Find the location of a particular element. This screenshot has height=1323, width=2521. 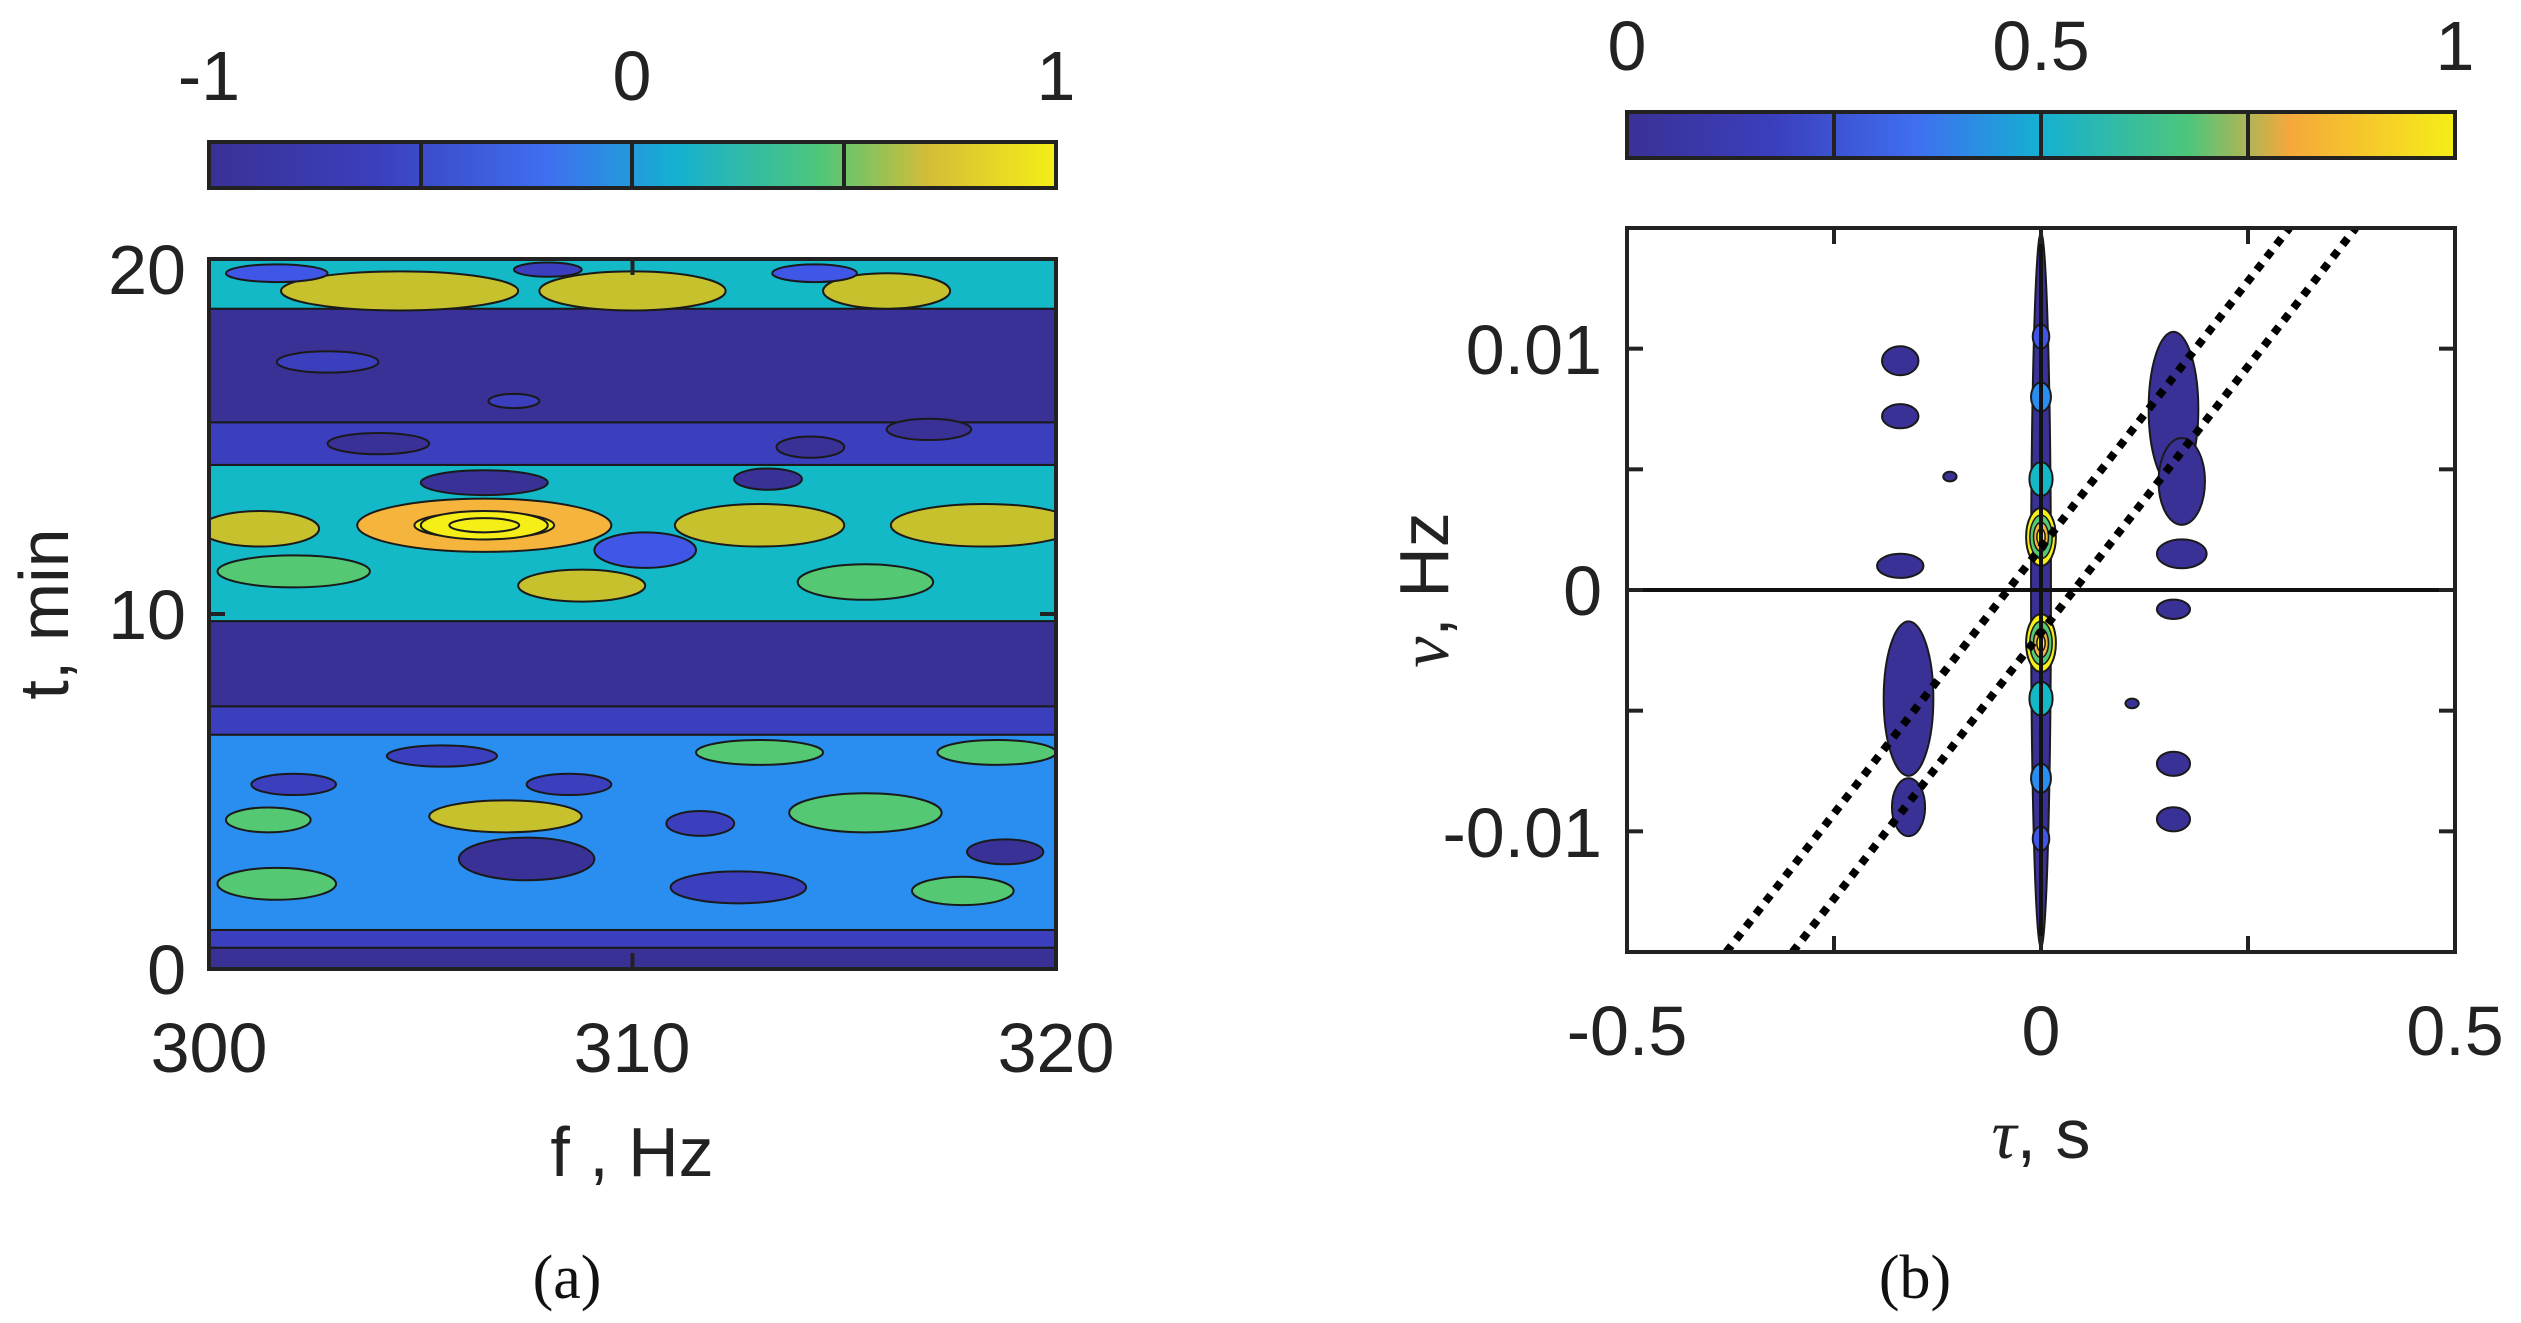

colorbar-a: -1 0 1 is located at coordinates (627, 113).